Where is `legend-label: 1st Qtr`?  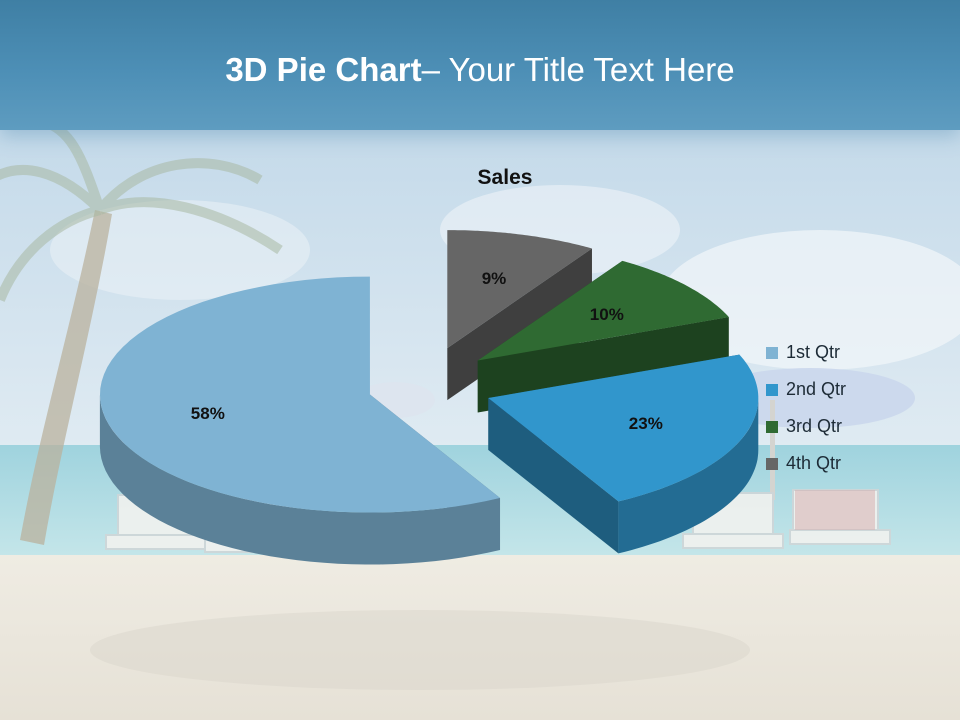 legend-label: 1st Qtr is located at coordinates (813, 352).